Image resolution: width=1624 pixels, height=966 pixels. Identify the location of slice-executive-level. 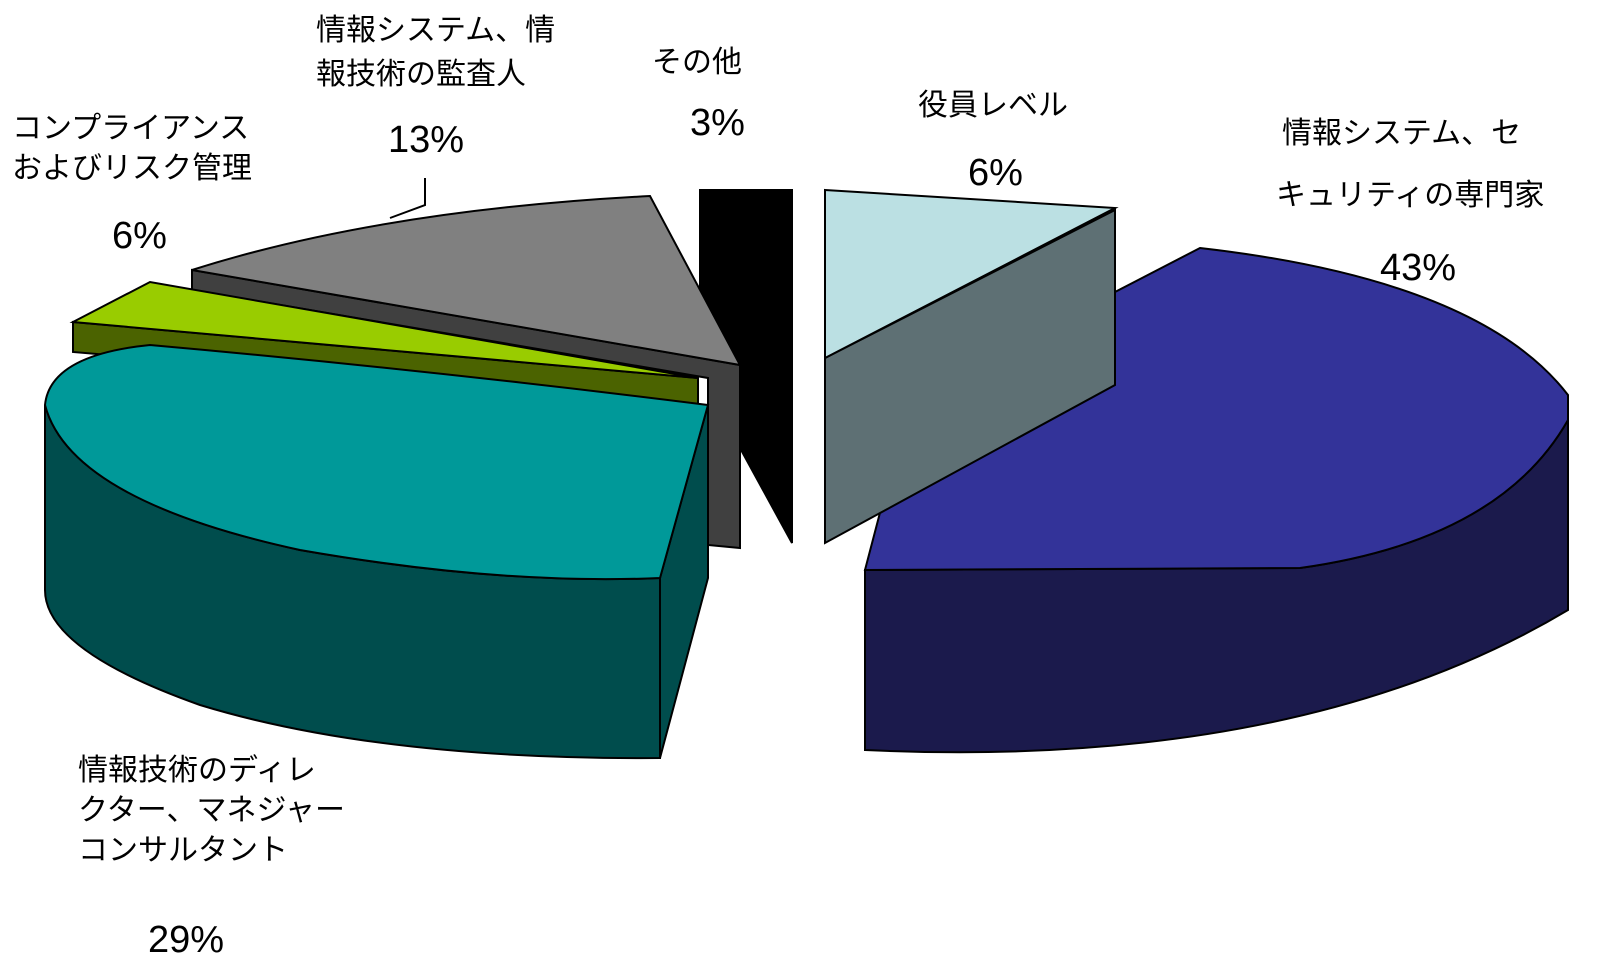
(971, 366).